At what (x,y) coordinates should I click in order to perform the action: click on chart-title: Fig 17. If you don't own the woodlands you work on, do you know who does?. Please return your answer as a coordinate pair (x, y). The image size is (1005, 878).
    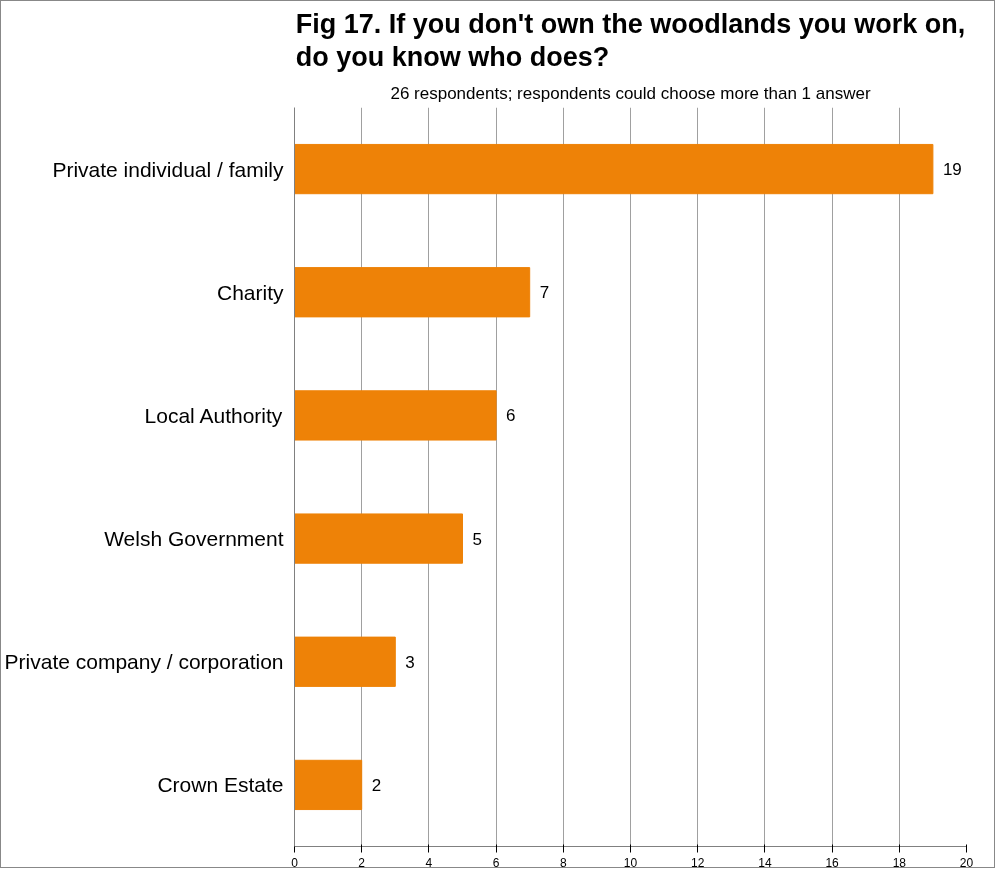
    Looking at the image, I should click on (630, 40).